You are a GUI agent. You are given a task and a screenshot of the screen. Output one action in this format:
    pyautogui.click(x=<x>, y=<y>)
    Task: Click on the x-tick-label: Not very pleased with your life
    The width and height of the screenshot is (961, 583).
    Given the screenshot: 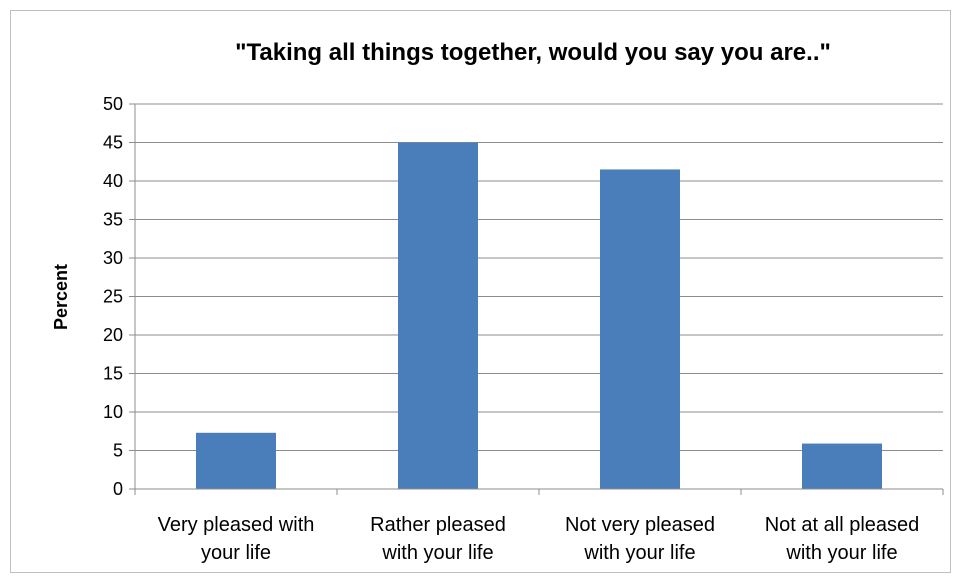 What is the action you would take?
    pyautogui.click(x=640, y=539)
    